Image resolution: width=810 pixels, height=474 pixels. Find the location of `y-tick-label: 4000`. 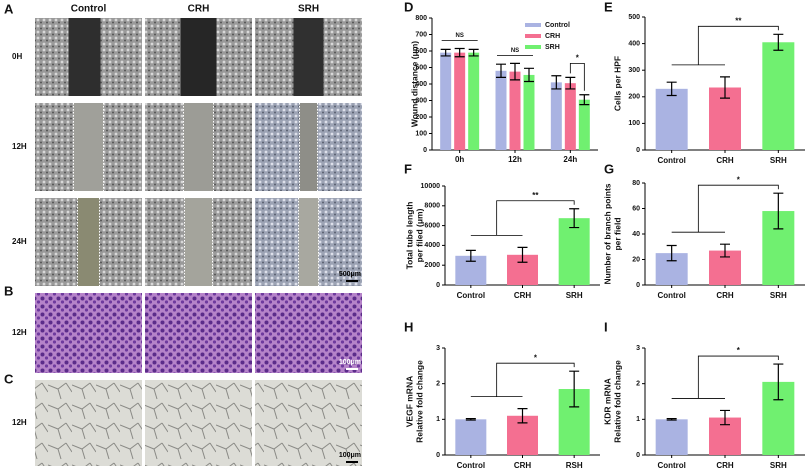

y-tick-label: 4000 is located at coordinates (432, 245).